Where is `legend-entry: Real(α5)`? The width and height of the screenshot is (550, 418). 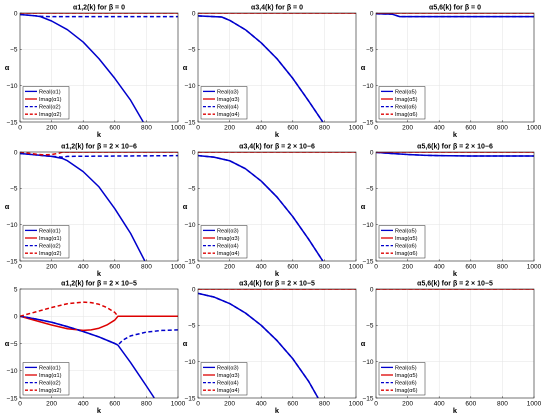
legend-entry: Real(α5) is located at coordinates (406, 231).